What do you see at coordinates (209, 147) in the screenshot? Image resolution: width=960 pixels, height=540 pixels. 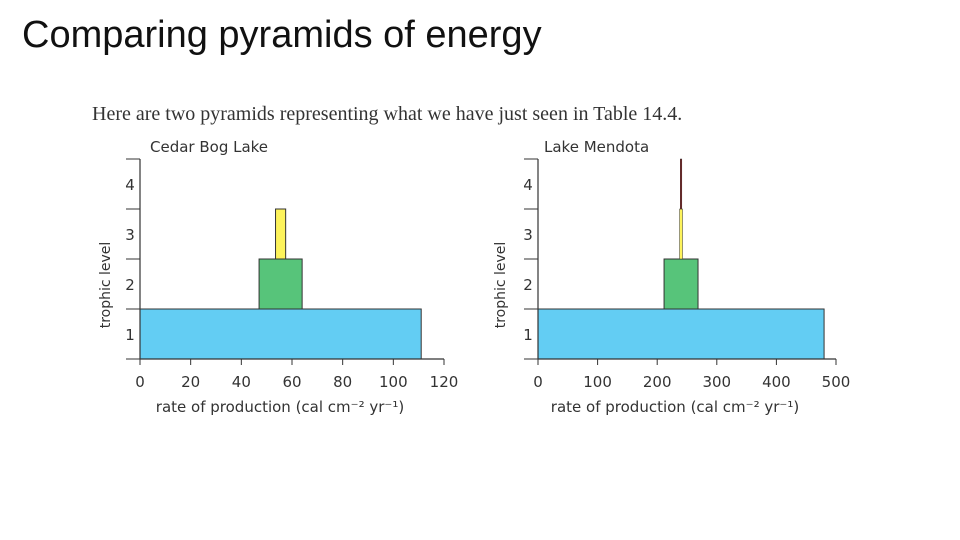 I see `chart-title: Cedar Bog Lake` at bounding box center [209, 147].